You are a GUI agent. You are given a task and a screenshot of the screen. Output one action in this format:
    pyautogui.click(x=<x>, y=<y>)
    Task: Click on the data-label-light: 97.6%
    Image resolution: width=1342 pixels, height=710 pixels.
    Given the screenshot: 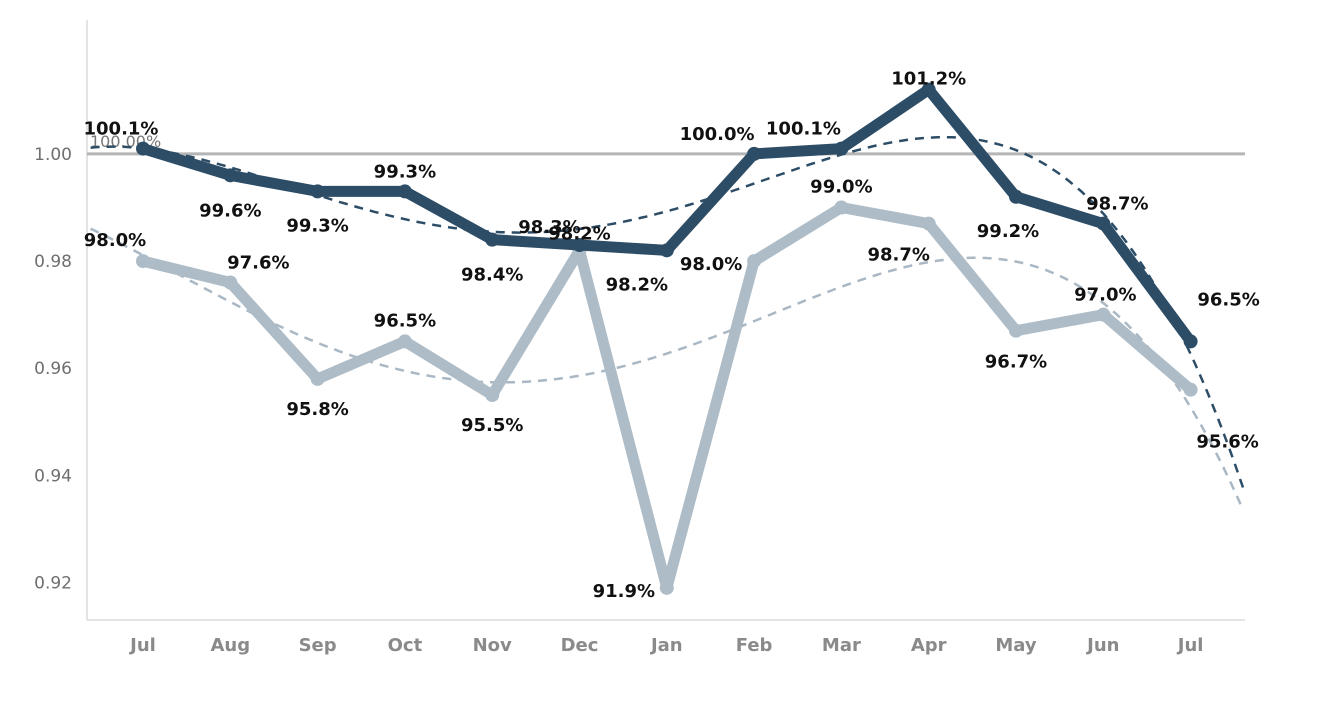 What is the action you would take?
    pyautogui.click(x=258, y=263)
    